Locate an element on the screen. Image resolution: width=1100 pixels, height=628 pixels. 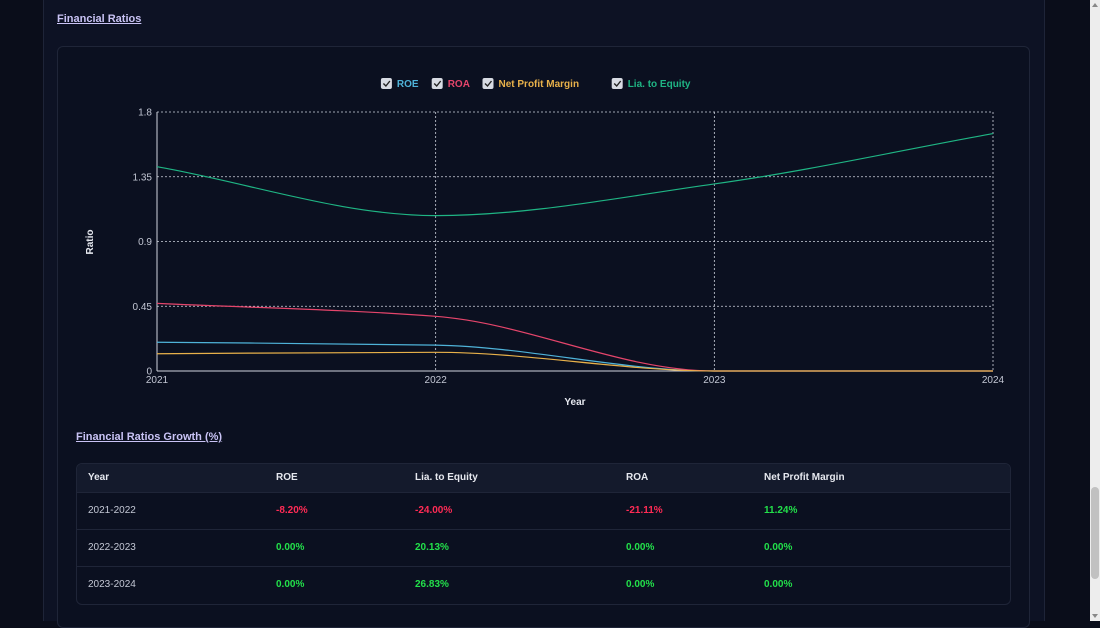
legend-label-roa: ROA is located at coordinates (459, 84).